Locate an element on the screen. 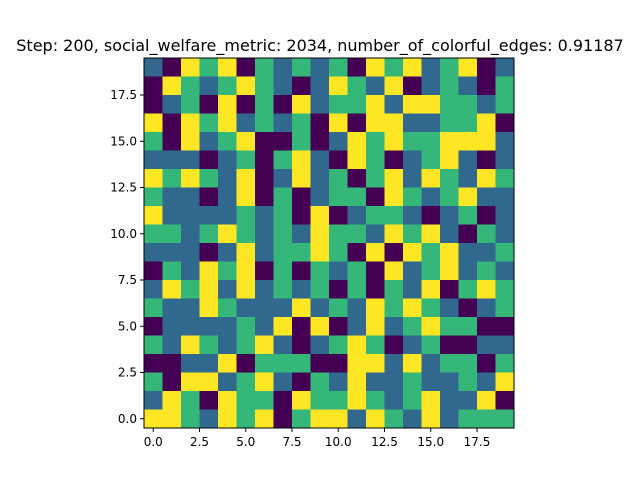  x-tick-label: 7.5 is located at coordinates (291, 442).